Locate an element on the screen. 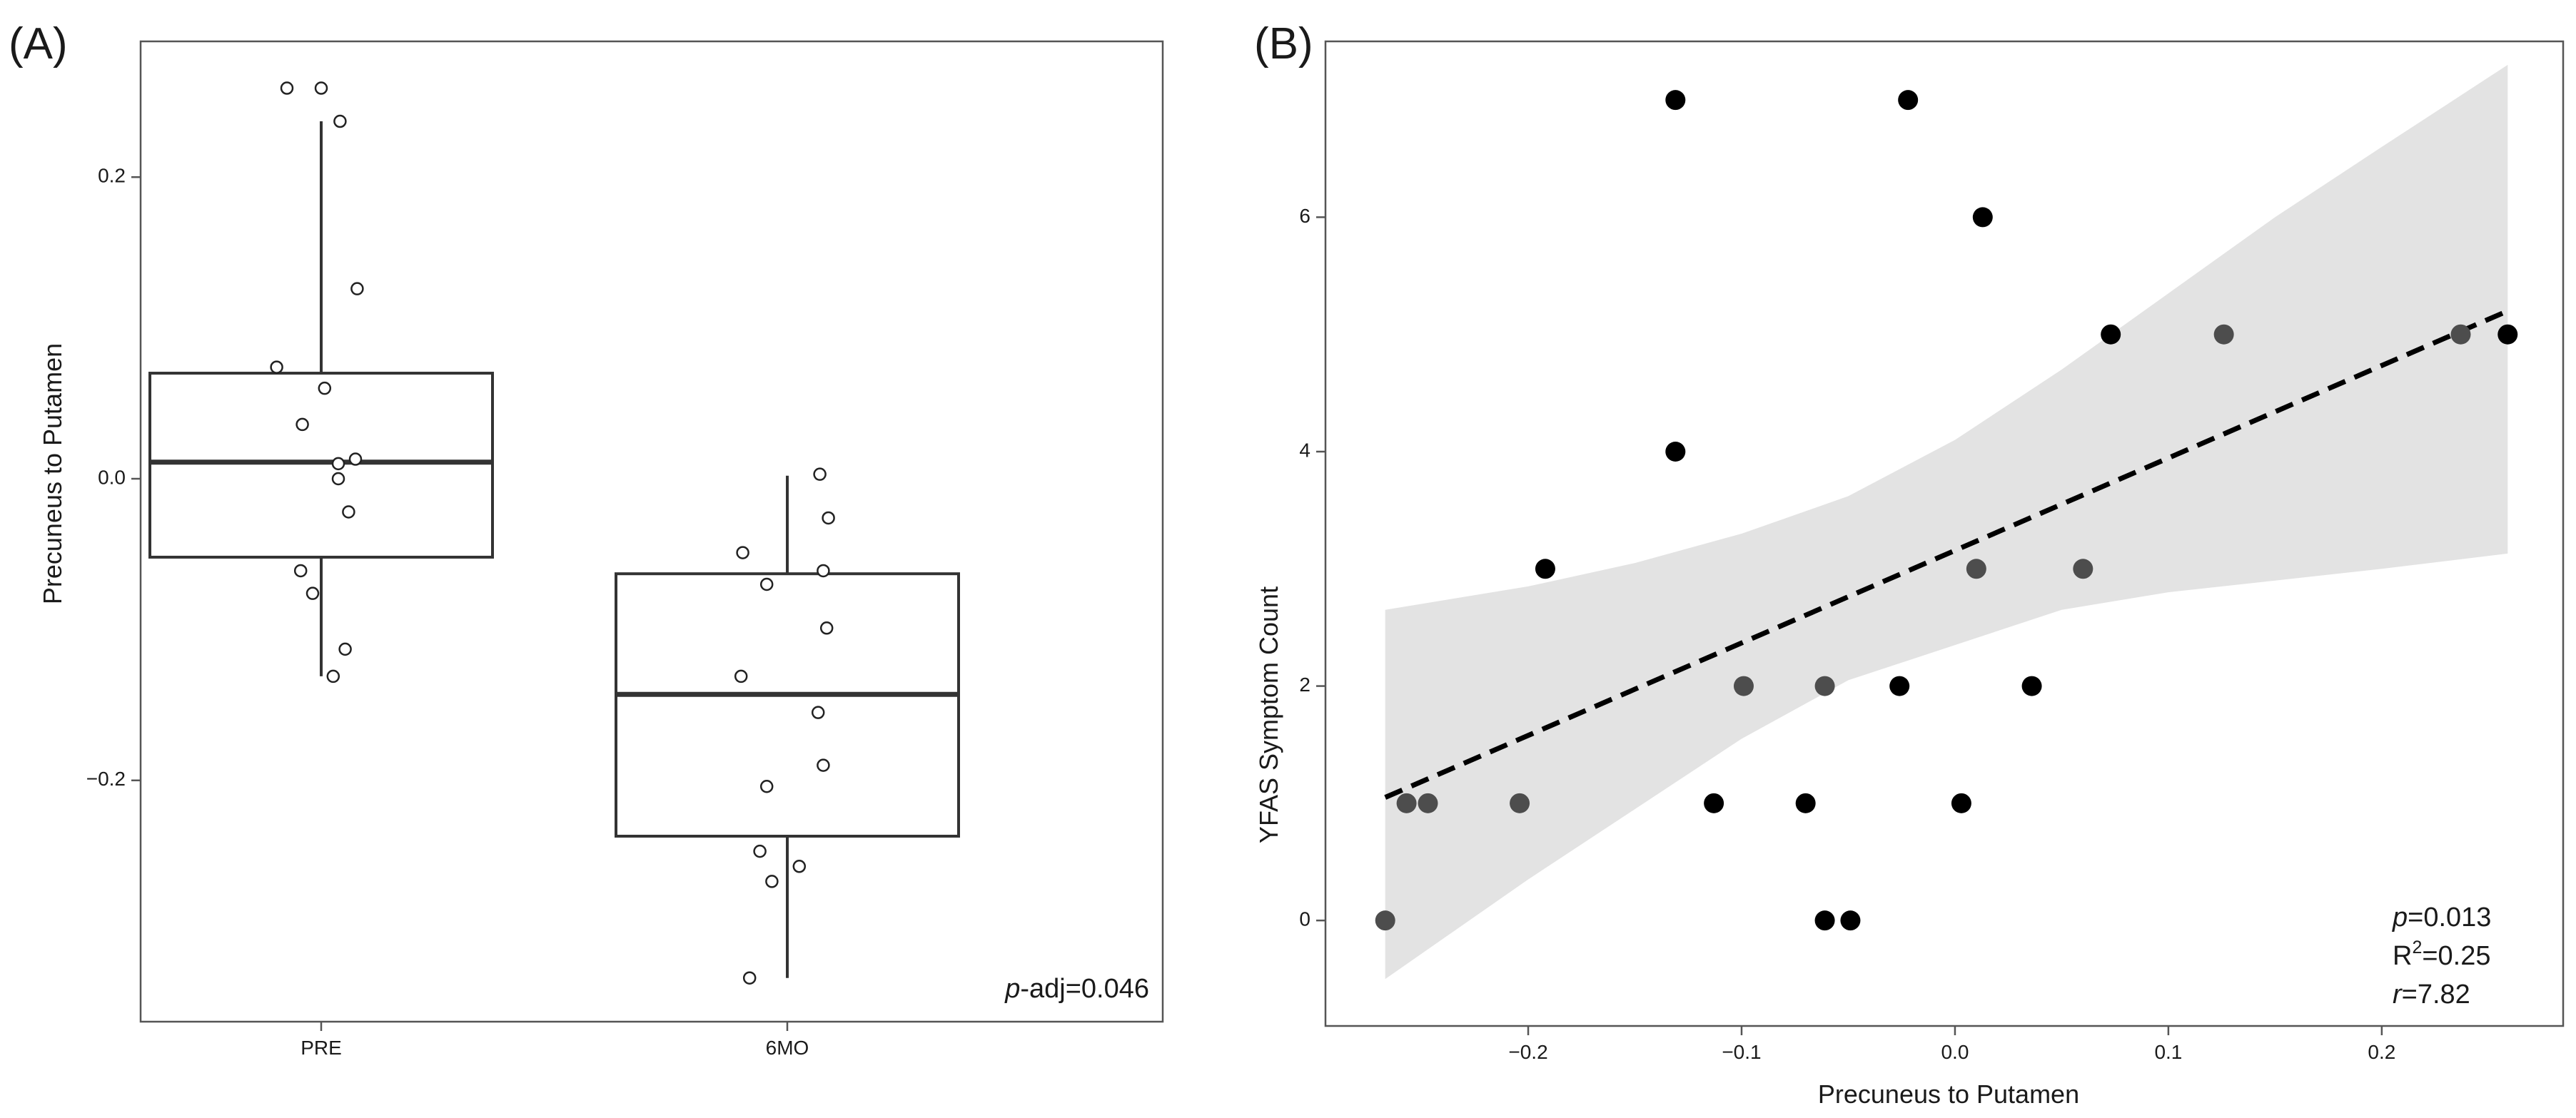  panel-b-p-value: =0.013 is located at coordinates (2449, 917).